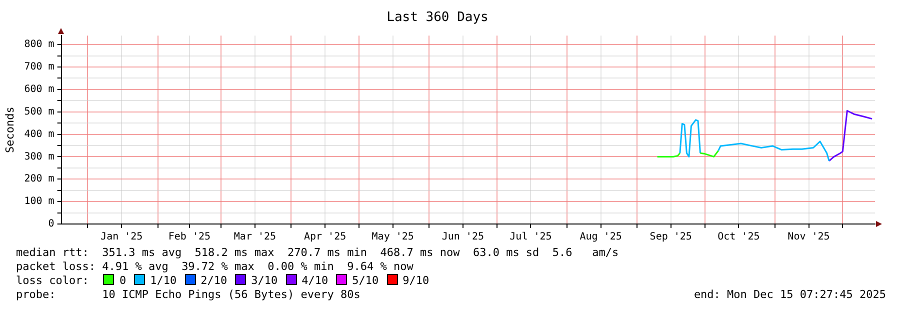 The image size is (897, 310). What do you see at coordinates (9, 129) in the screenshot?
I see `y-axis-title: Seconds` at bounding box center [9, 129].